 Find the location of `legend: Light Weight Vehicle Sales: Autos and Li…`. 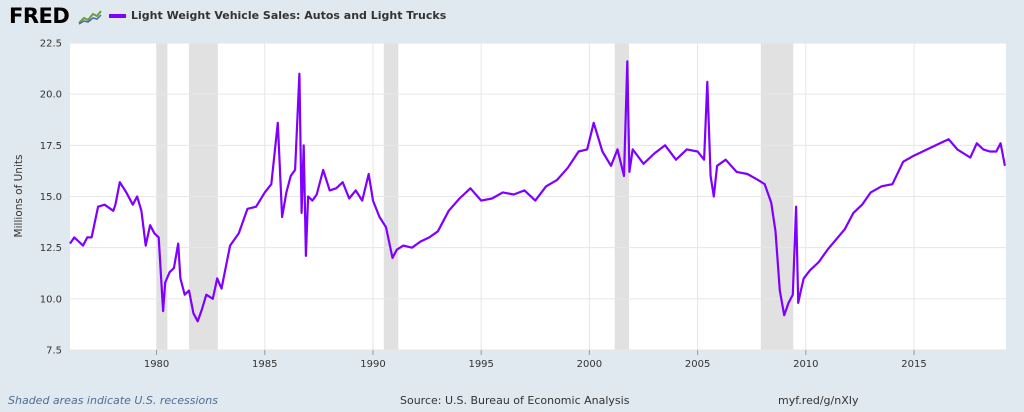

legend: Light Weight Vehicle Sales: Autos and Li… is located at coordinates (277, 15).